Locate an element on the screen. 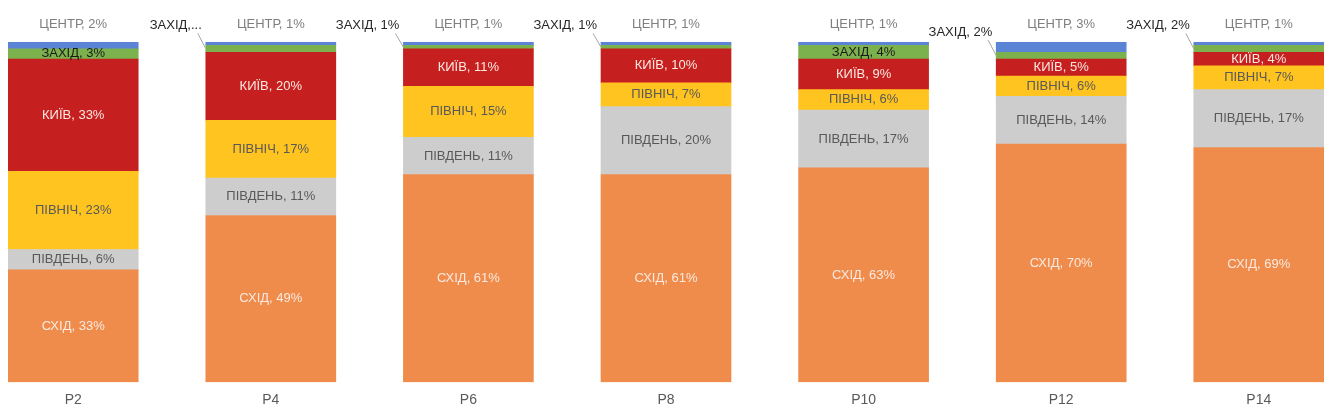 The height and width of the screenshot is (419, 1332). data-label: ПІВНІЧ, 15% is located at coordinates (469, 111).